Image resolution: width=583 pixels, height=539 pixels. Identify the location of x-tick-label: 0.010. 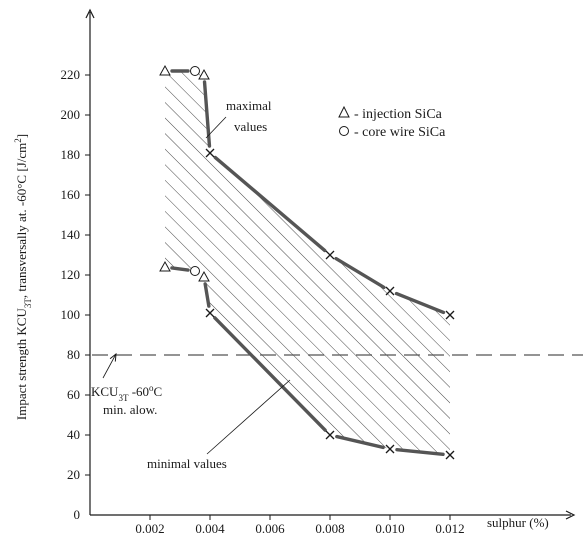
(389, 528).